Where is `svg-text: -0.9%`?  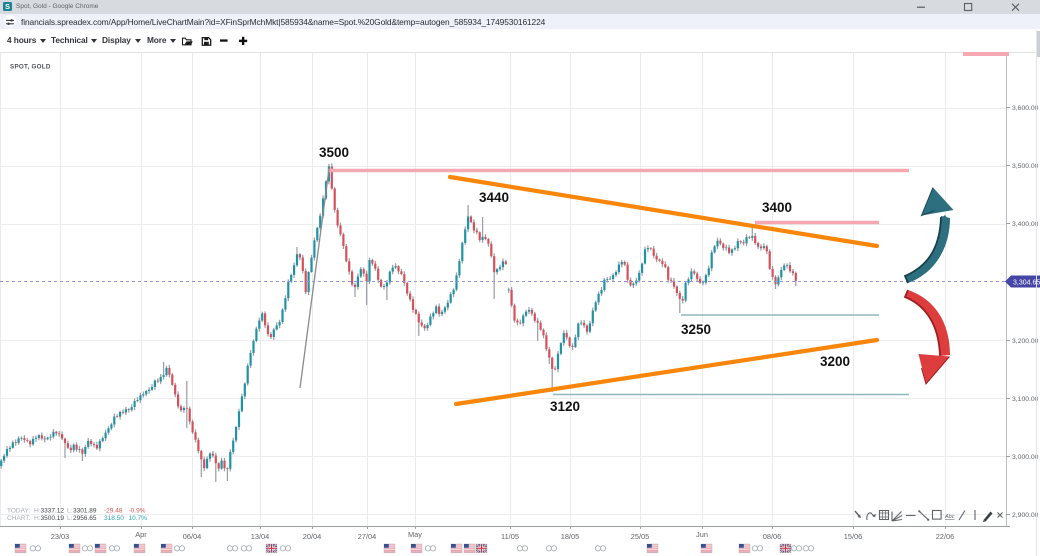 svg-text: -0.9% is located at coordinates (137, 511).